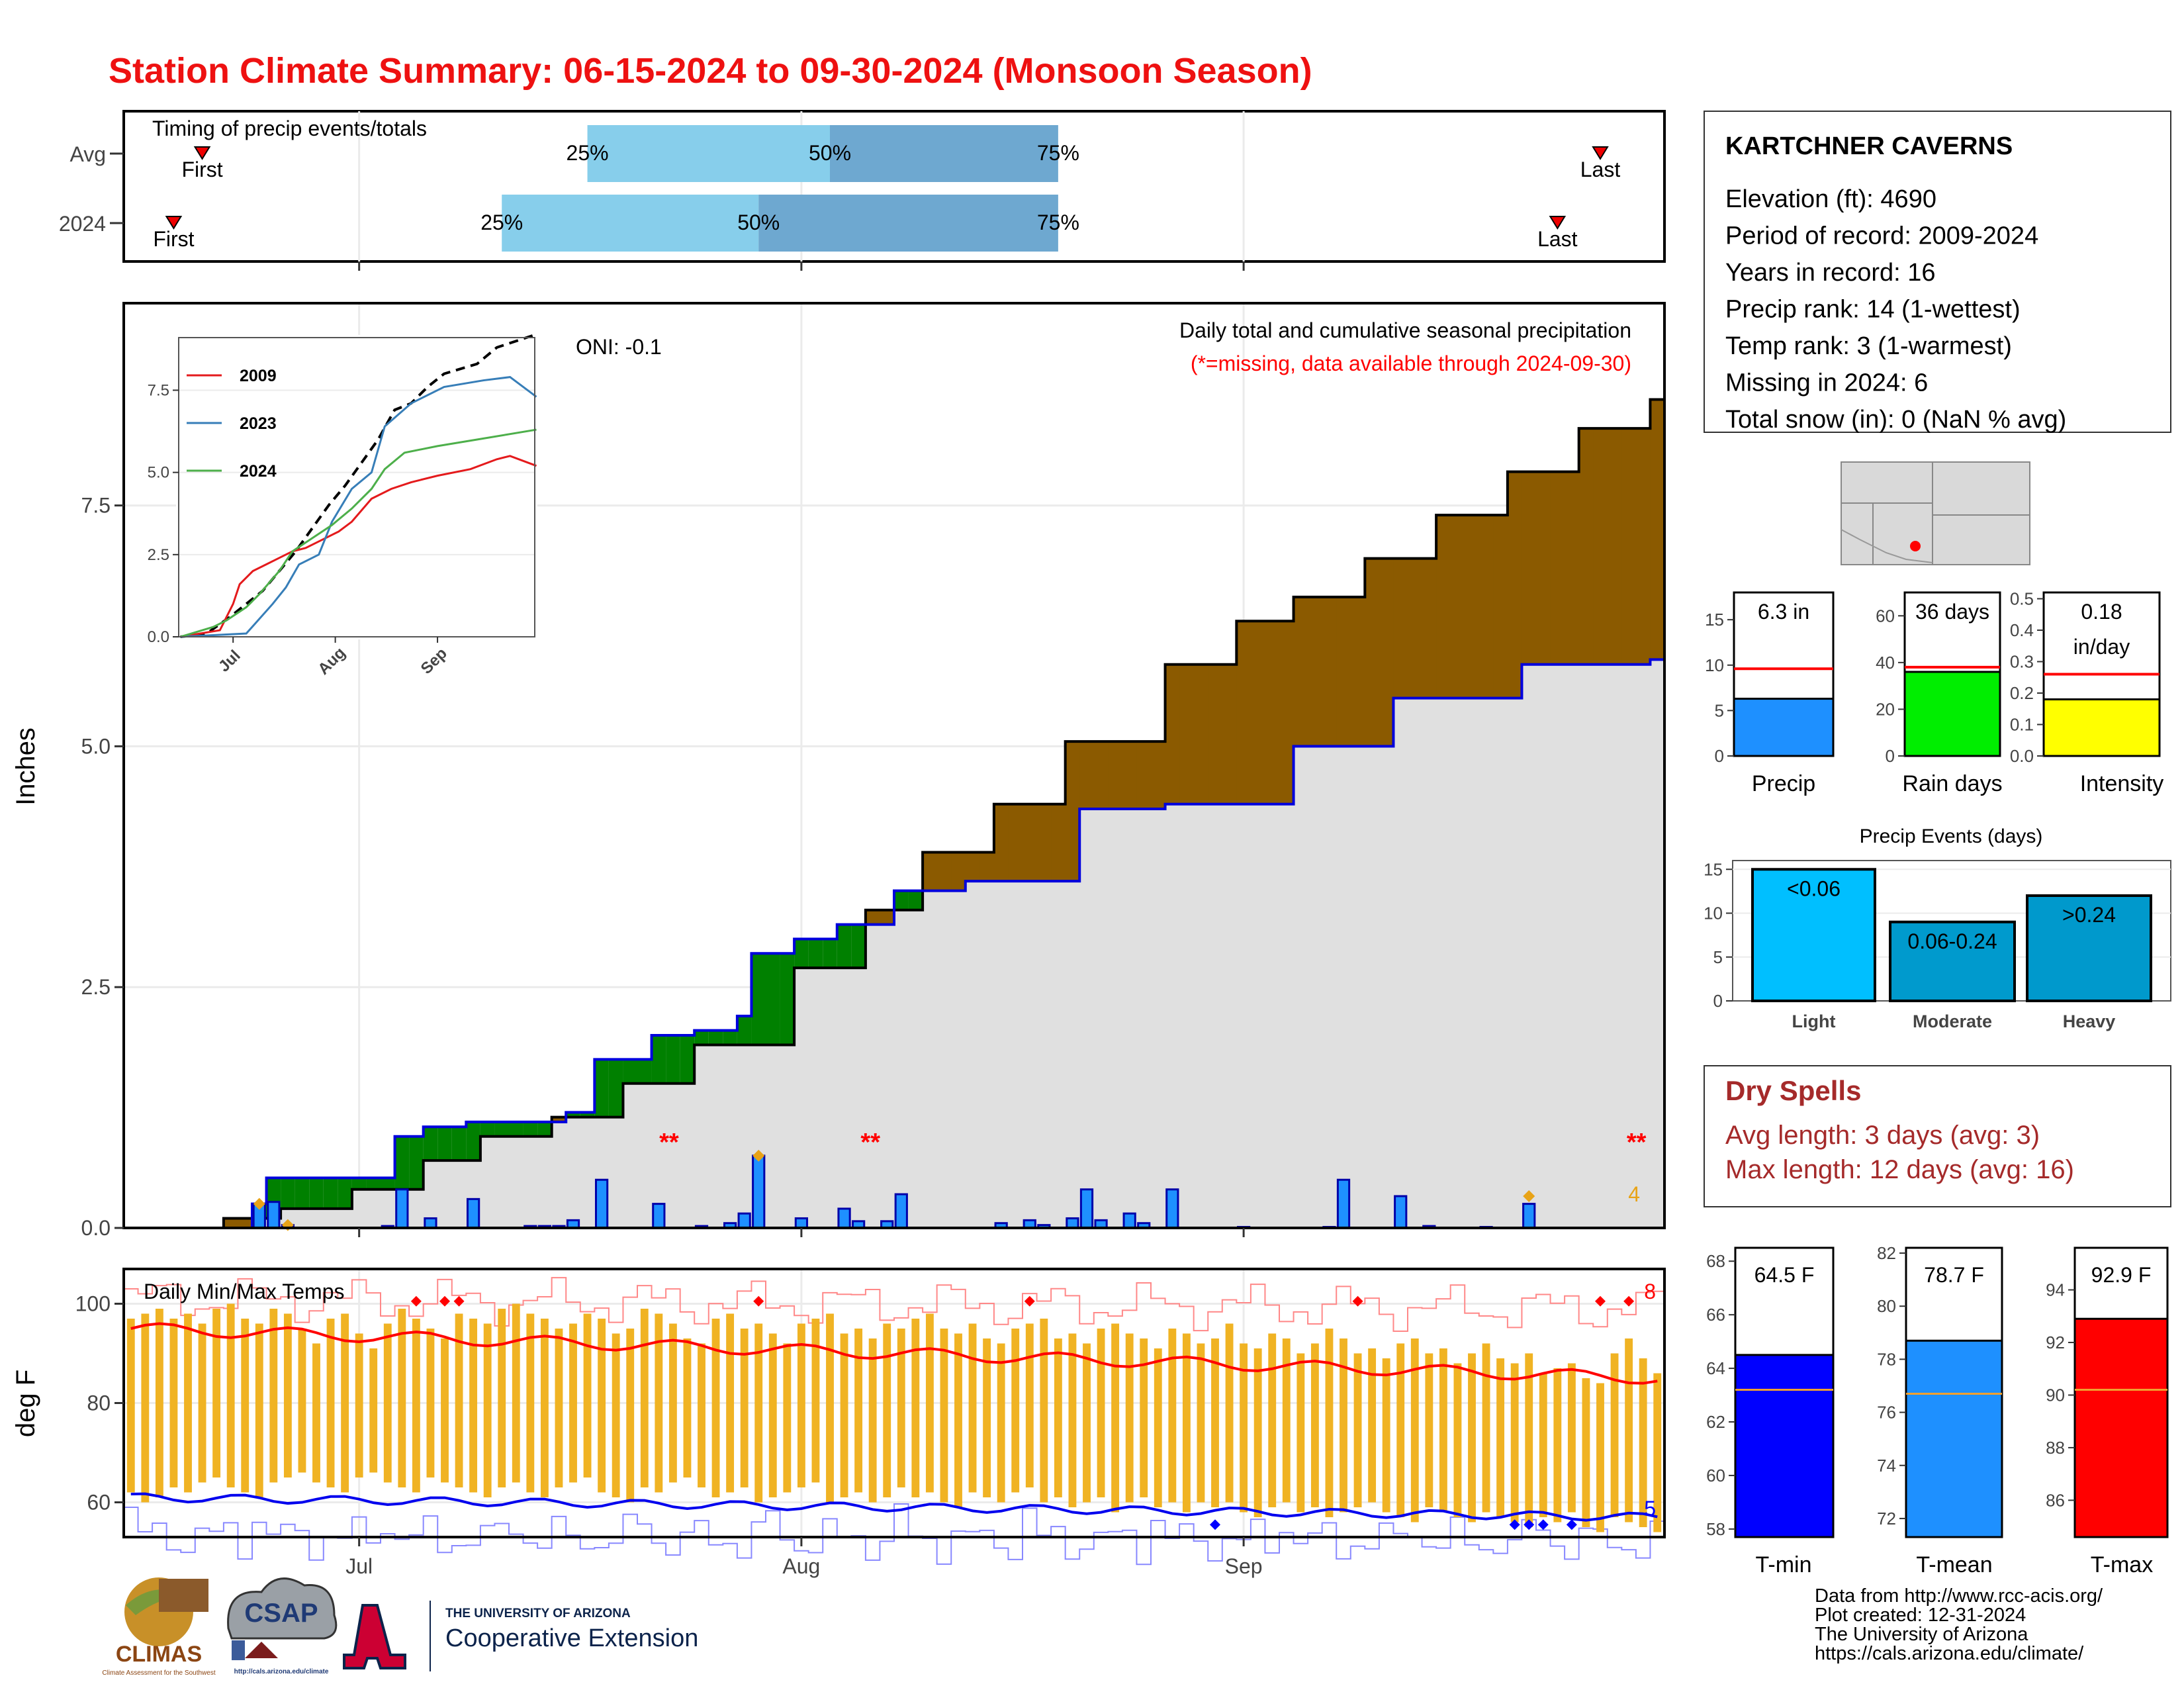  I want to click on climas-logo-text: CLIMAS, so click(159, 1654).